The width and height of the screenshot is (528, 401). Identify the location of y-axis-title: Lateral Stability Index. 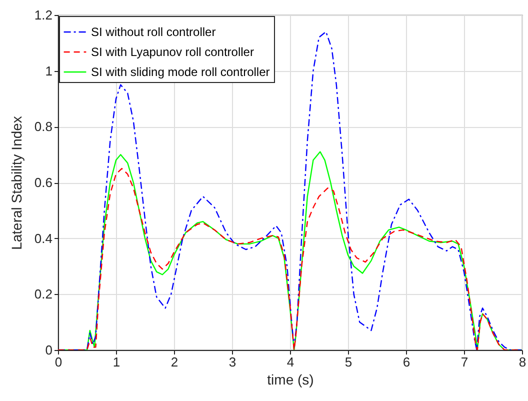
(16, 183).